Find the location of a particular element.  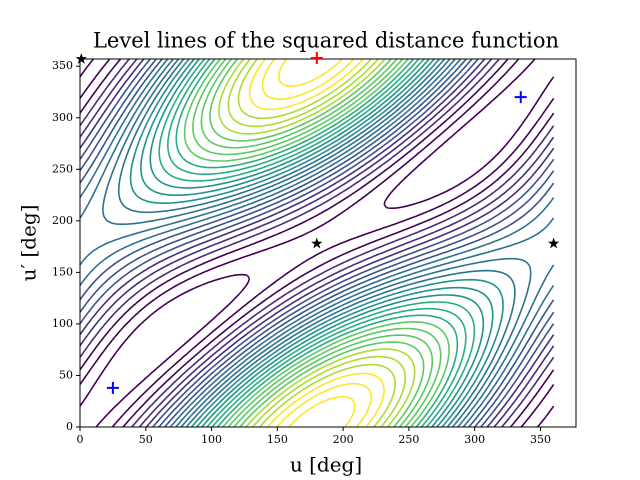

y-tick-label: 350 is located at coordinates (62, 65).